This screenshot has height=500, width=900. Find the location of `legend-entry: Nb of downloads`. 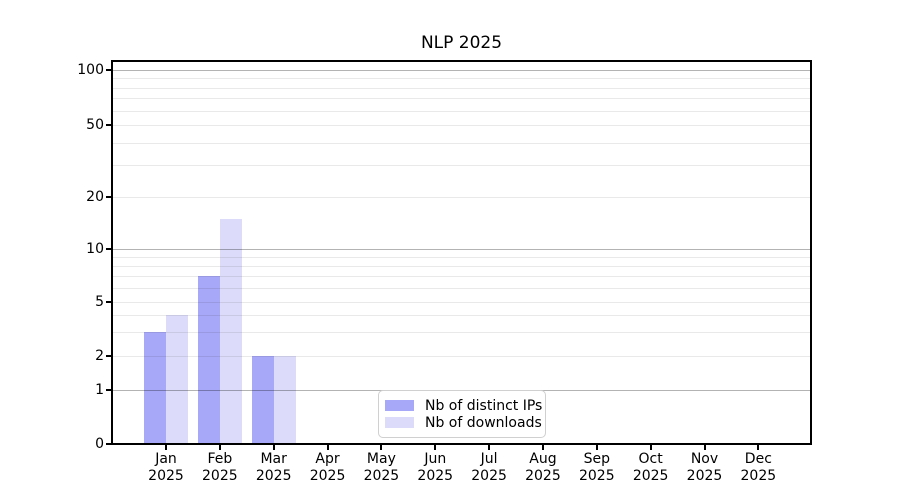

legend-entry: Nb of downloads is located at coordinates (463, 422).